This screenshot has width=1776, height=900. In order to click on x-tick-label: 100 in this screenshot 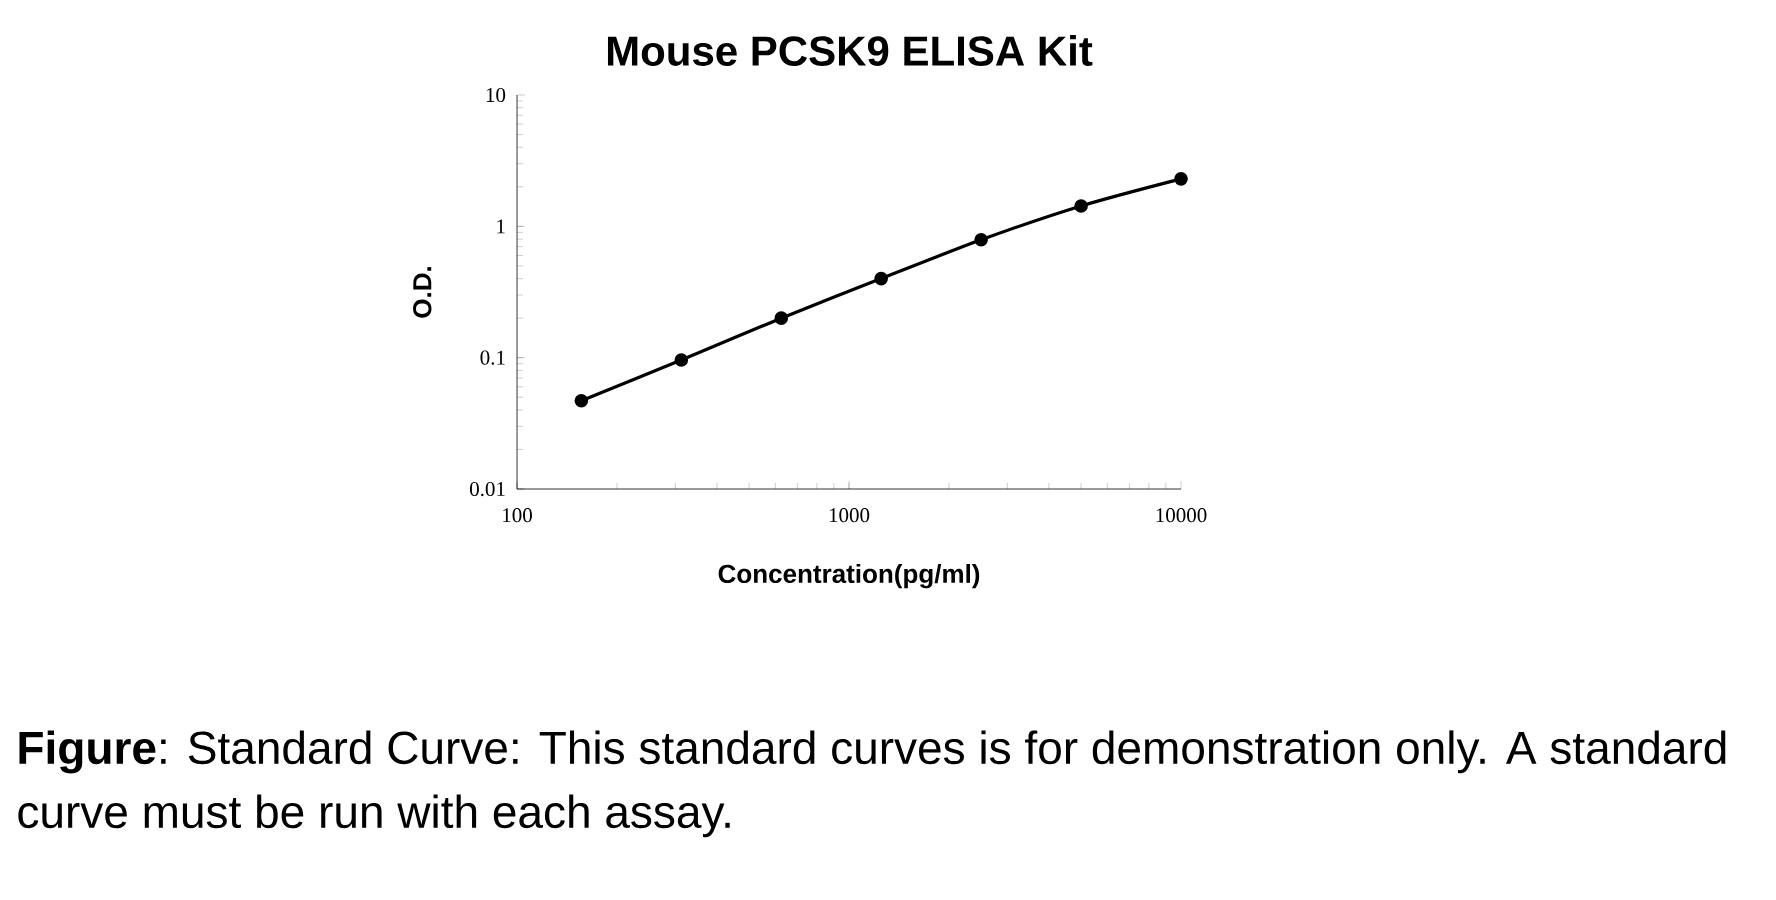, I will do `click(517, 515)`.